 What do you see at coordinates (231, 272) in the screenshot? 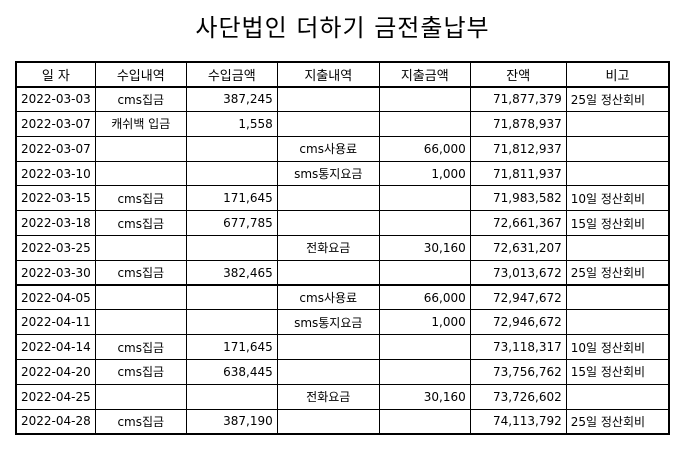
I see `cell-income-amount: 382,465` at bounding box center [231, 272].